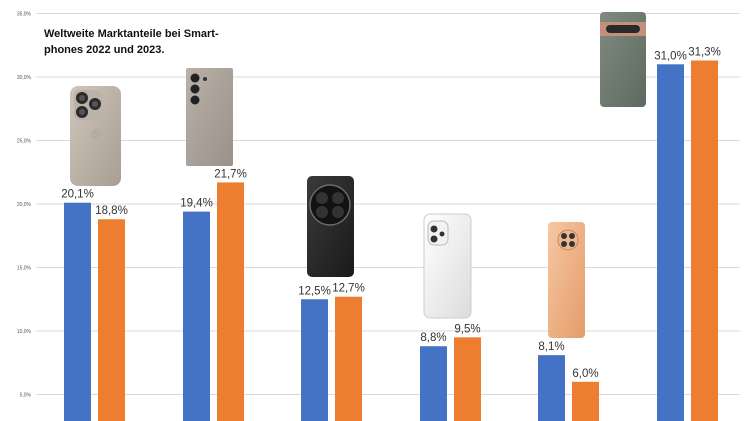 This screenshot has height=421, width=750. What do you see at coordinates (111, 211) in the screenshot?
I see `data-label: 18,8%` at bounding box center [111, 211].